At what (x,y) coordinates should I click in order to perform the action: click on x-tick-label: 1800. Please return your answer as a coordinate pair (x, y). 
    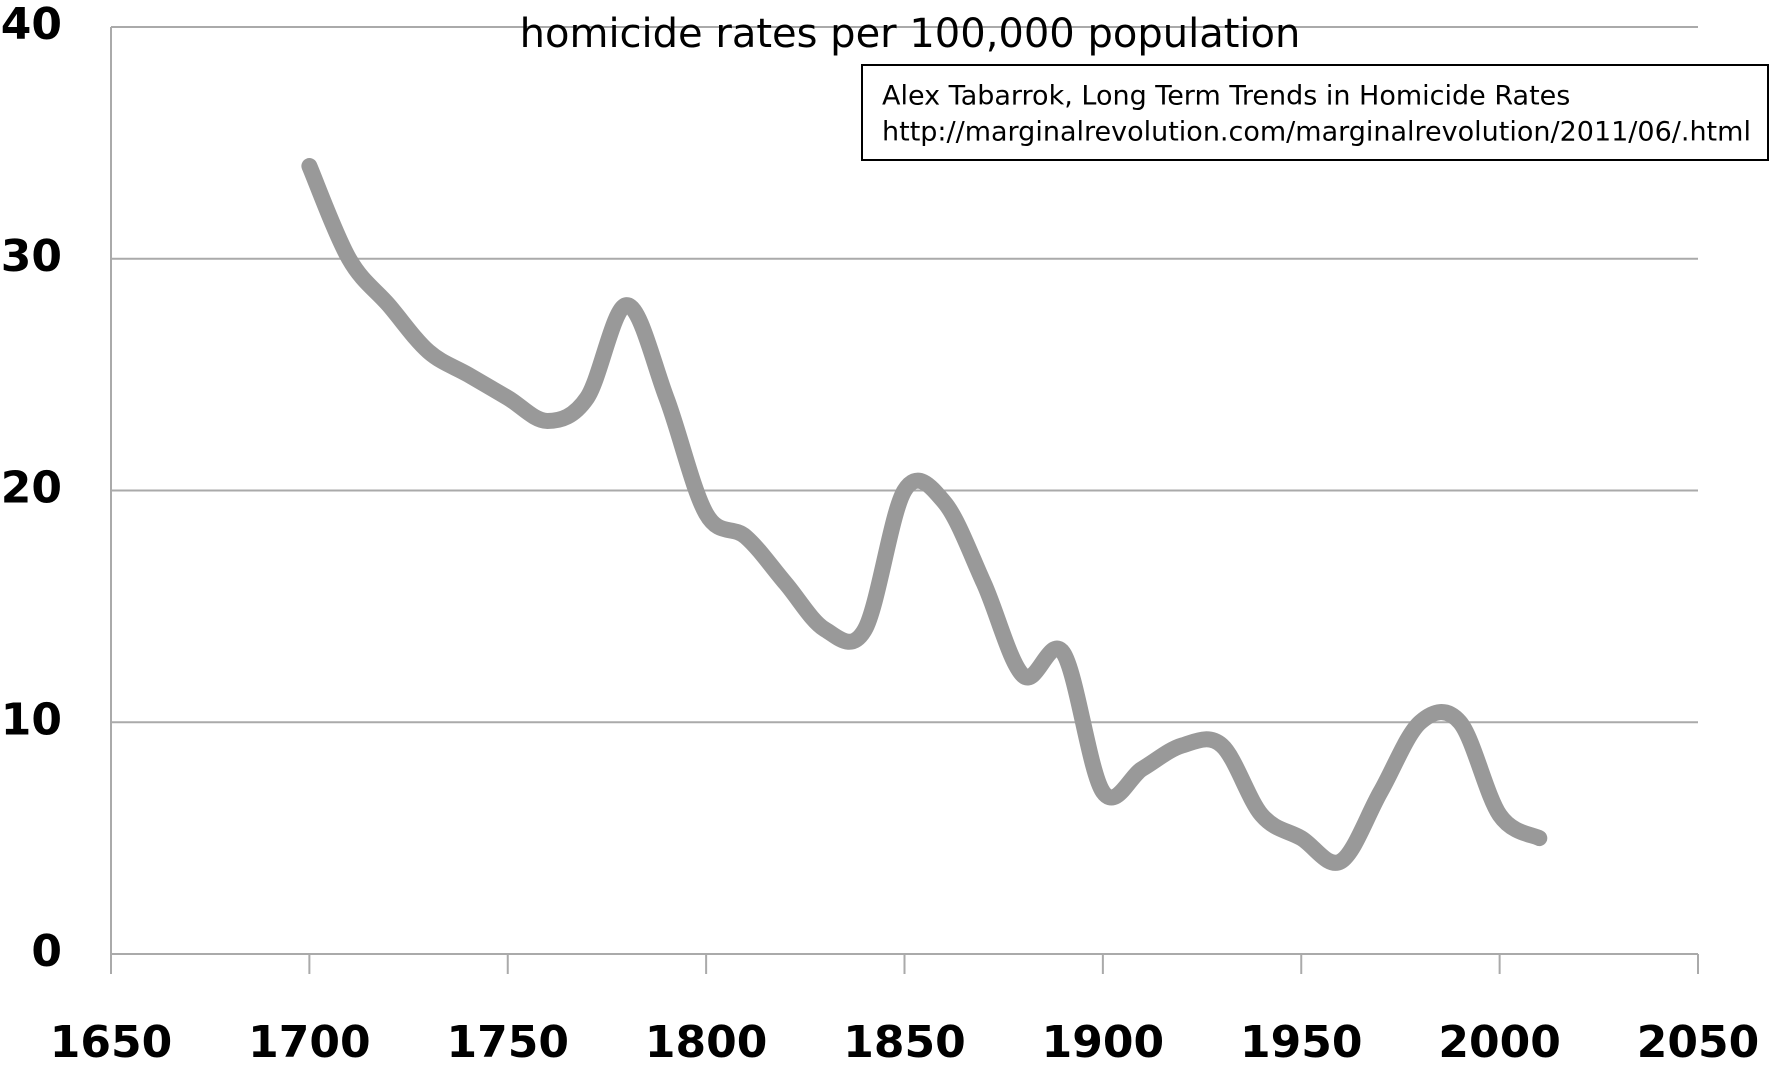
    Looking at the image, I should click on (706, 1042).